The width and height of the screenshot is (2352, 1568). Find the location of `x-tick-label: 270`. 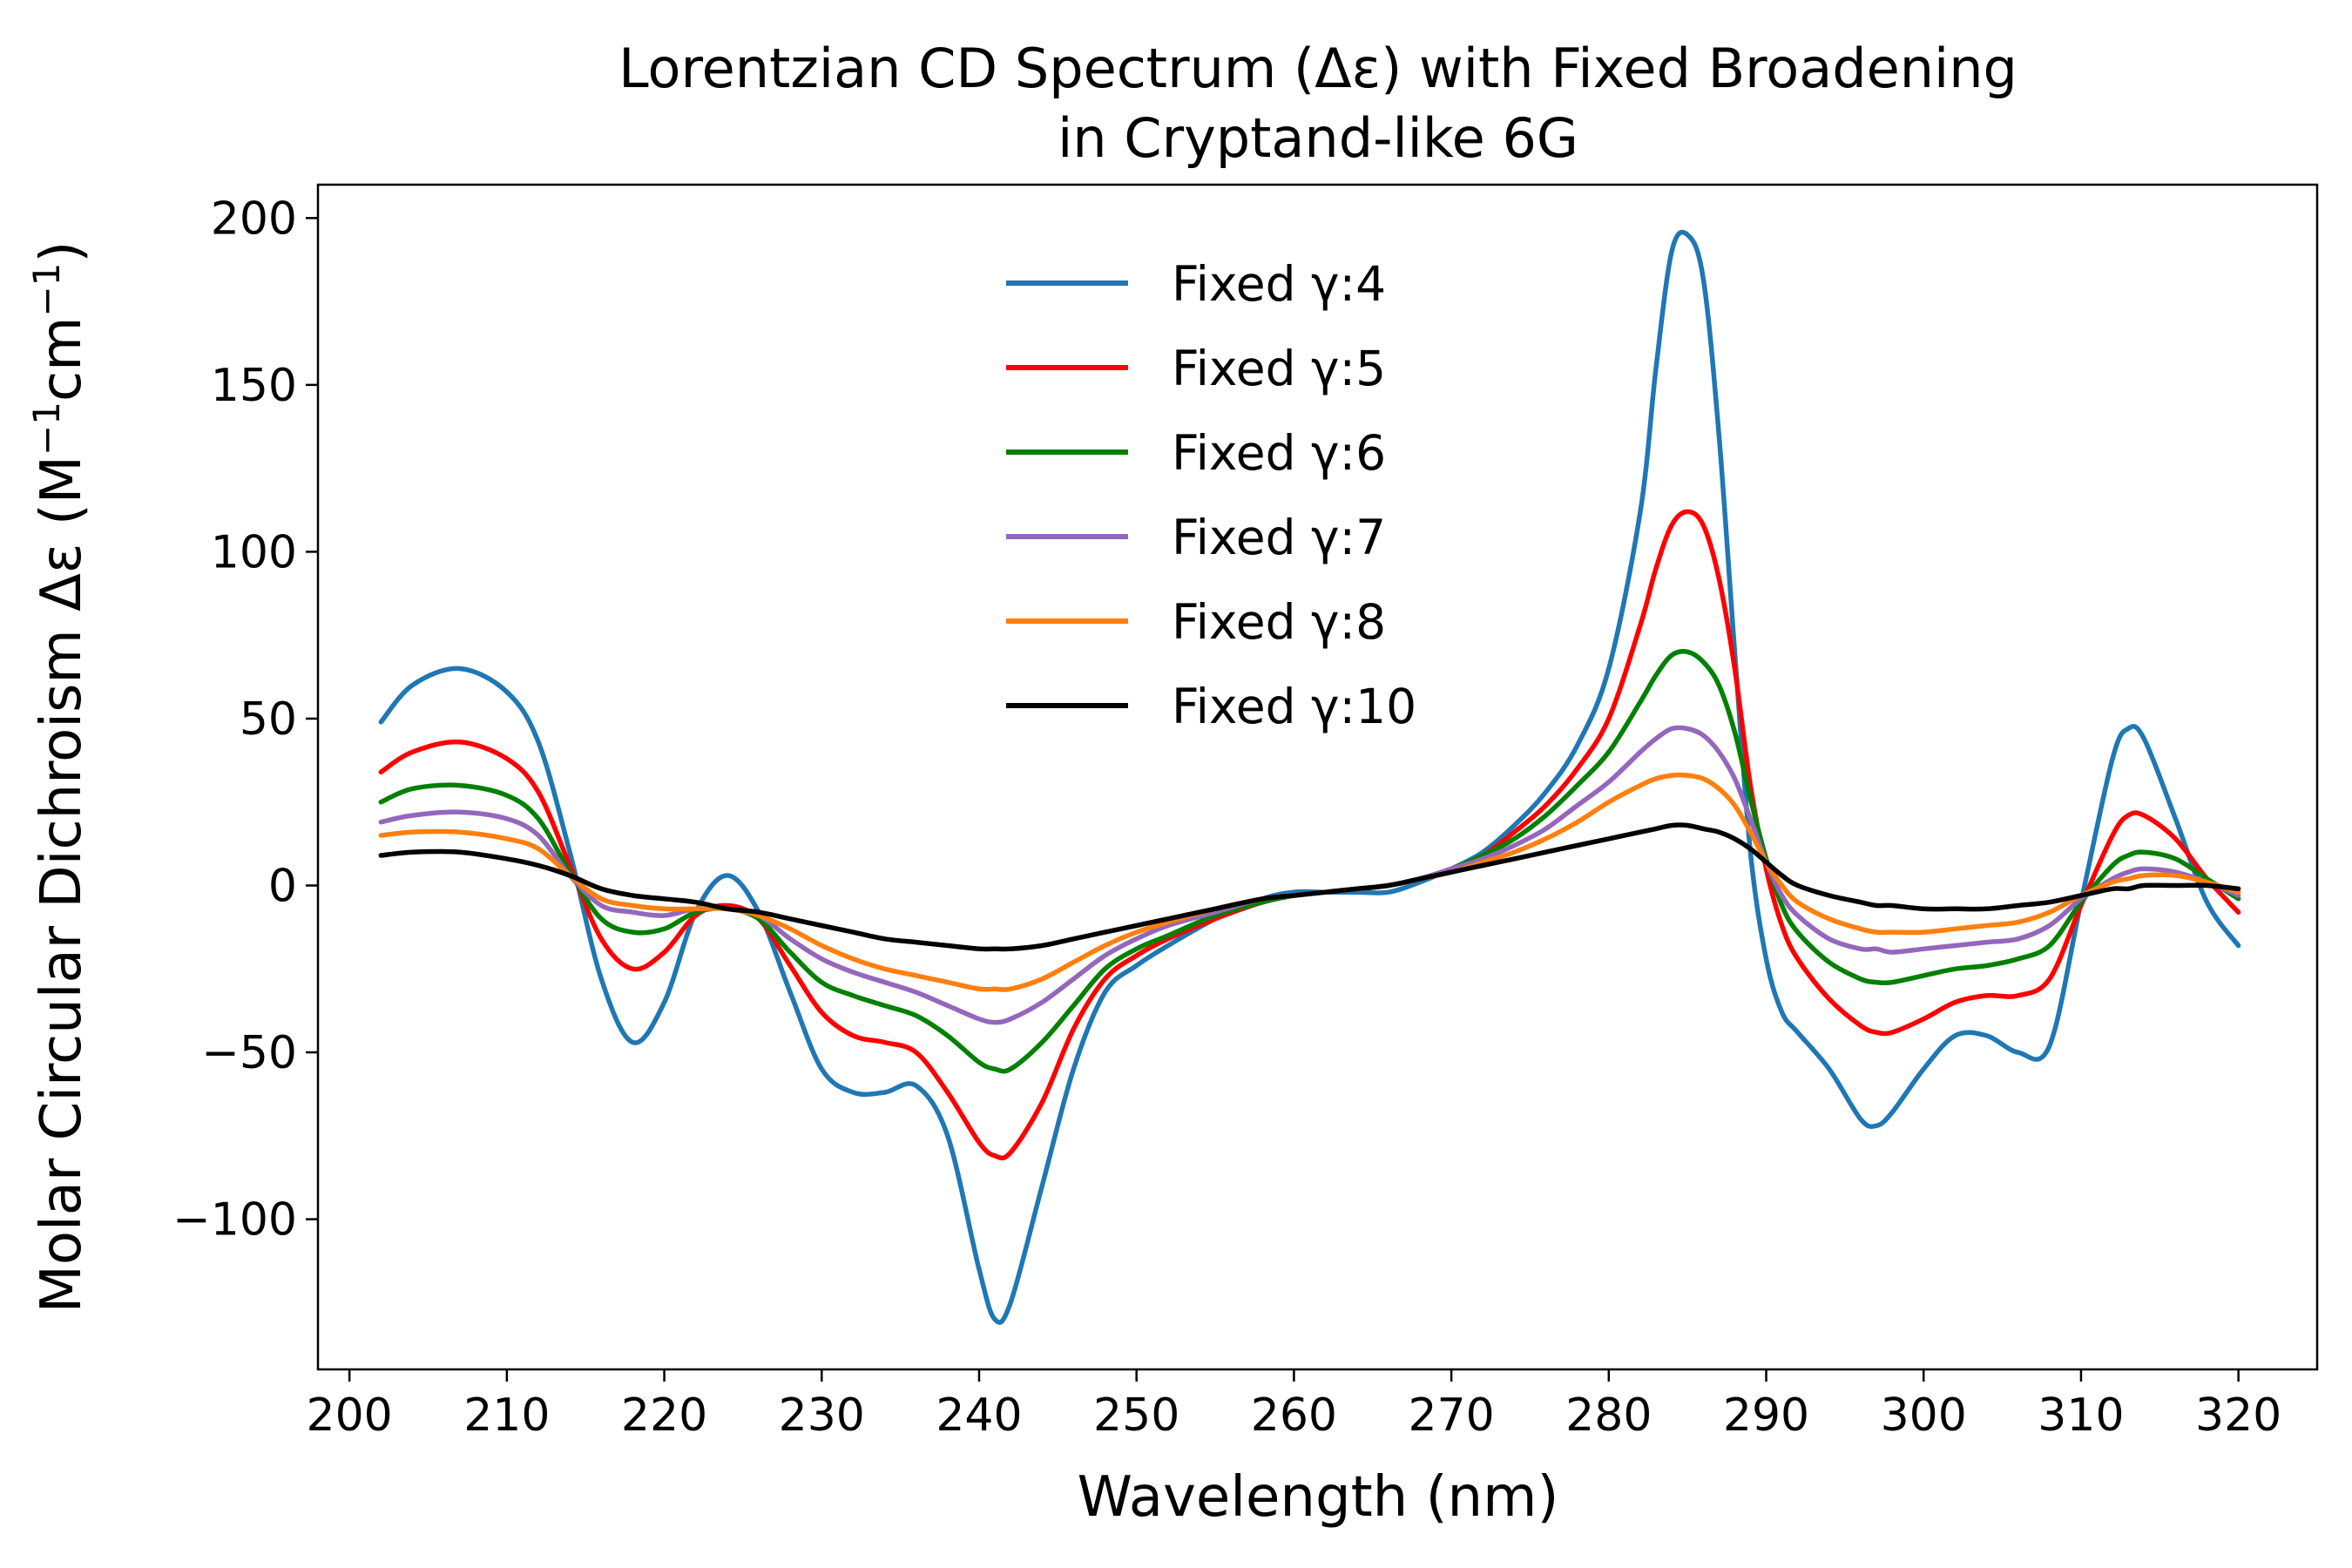

x-tick-label: 270 is located at coordinates (1451, 1415).